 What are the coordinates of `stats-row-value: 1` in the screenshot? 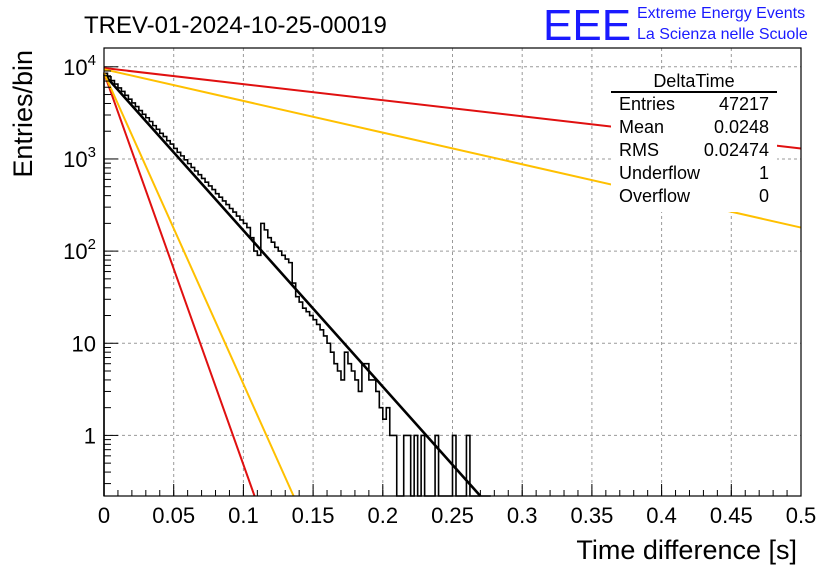 It's located at (764, 173).